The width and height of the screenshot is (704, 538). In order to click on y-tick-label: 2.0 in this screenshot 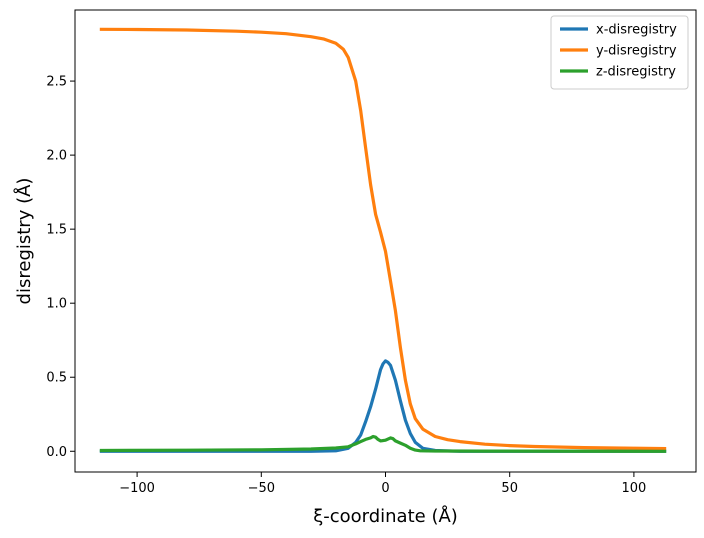, I will do `click(56, 156)`.